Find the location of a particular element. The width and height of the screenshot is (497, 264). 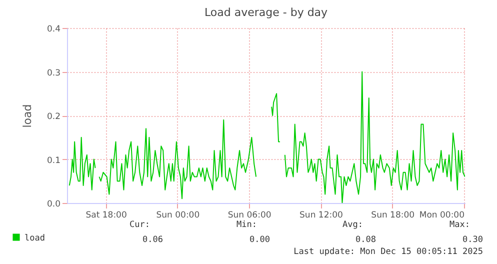

text: 0.06 is located at coordinates (152, 240).